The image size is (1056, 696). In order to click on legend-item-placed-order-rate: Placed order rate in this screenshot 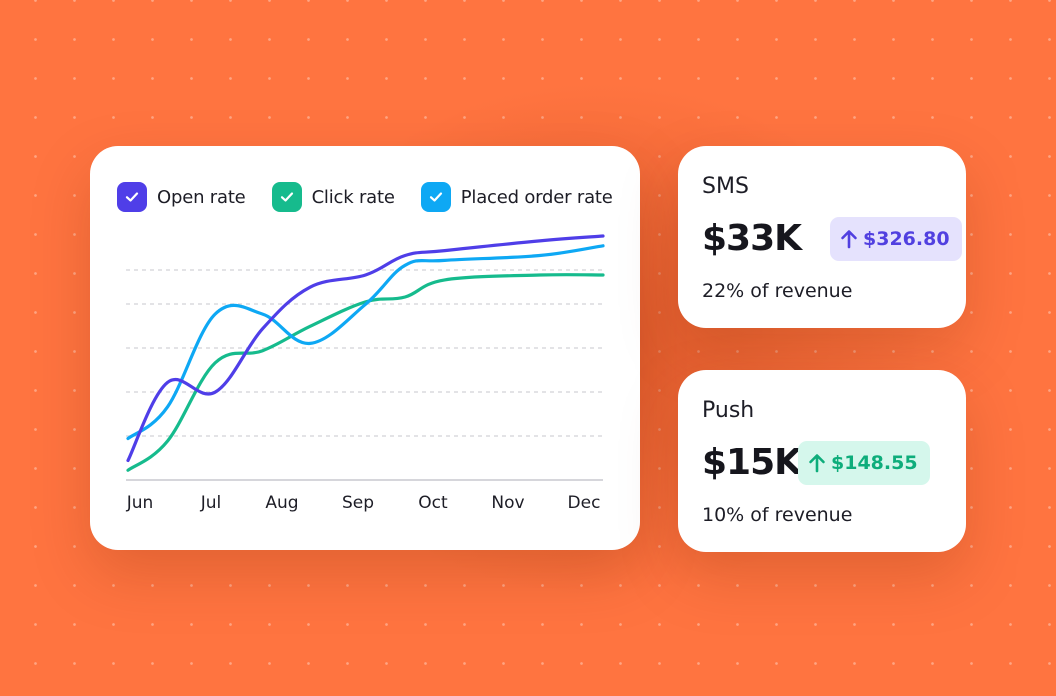, I will do `click(516, 197)`.